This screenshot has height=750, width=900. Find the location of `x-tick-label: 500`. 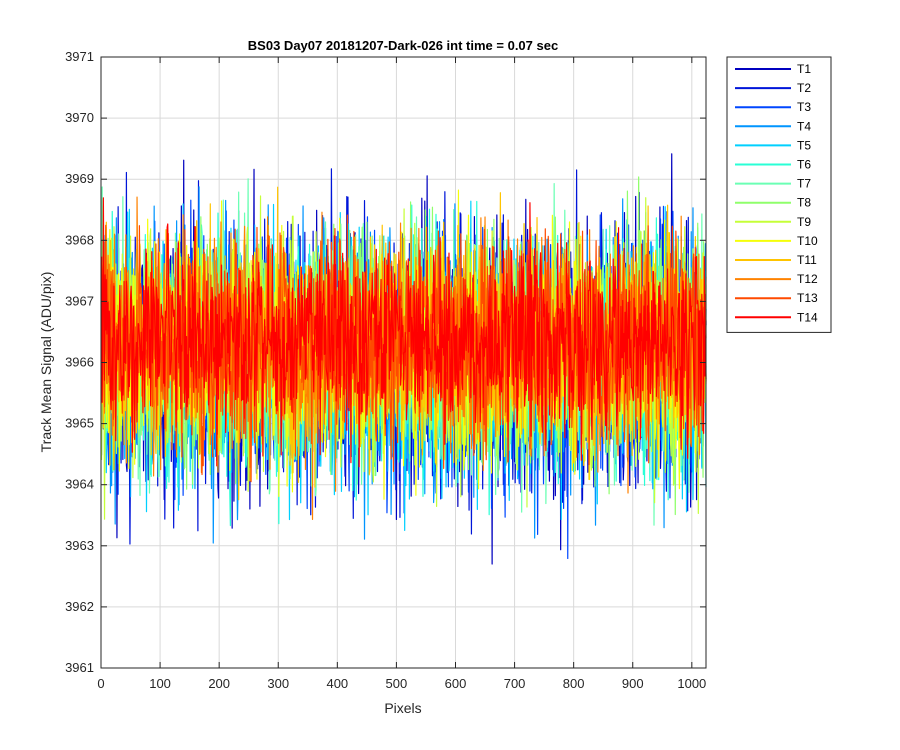

x-tick-label: 500 is located at coordinates (397, 683).